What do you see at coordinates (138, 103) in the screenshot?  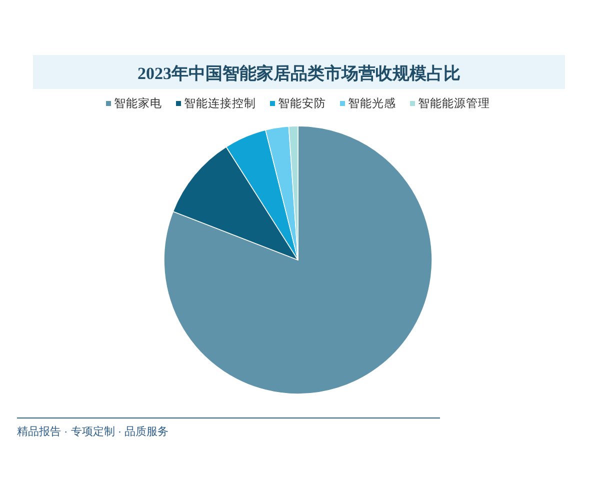 I see `legend-label: 智能家电` at bounding box center [138, 103].